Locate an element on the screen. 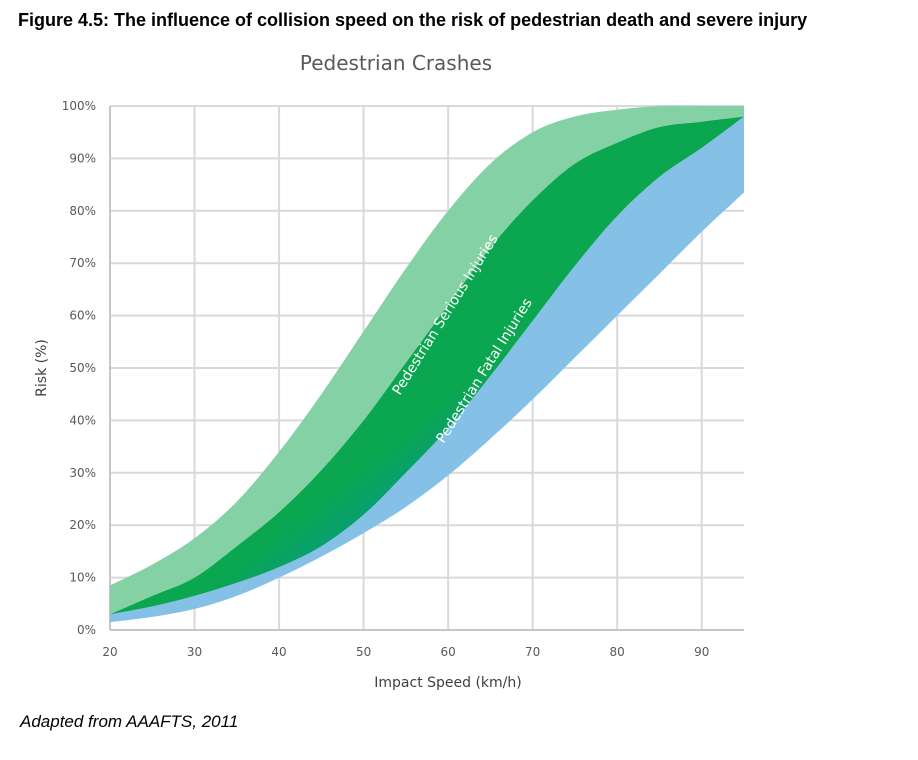 Image resolution: width=918 pixels, height=760 pixels. y-axis-title: Risk (%) is located at coordinates (42, 368).